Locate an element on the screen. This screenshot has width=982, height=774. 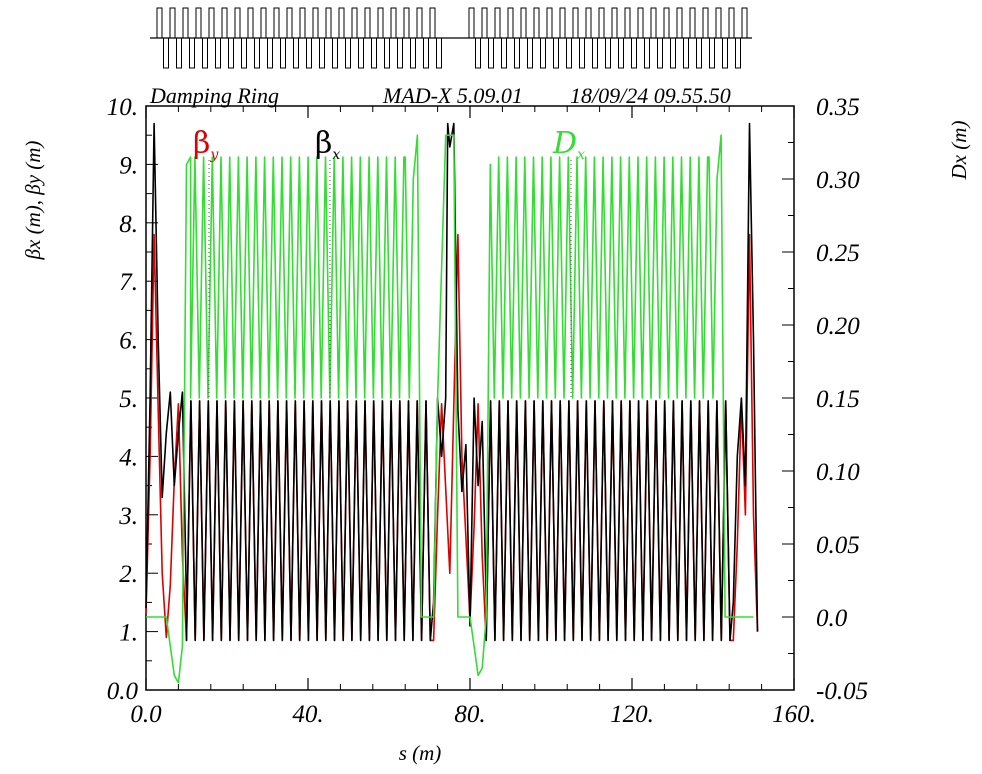
lattice-elements-bar is located at coordinates (451, 38).